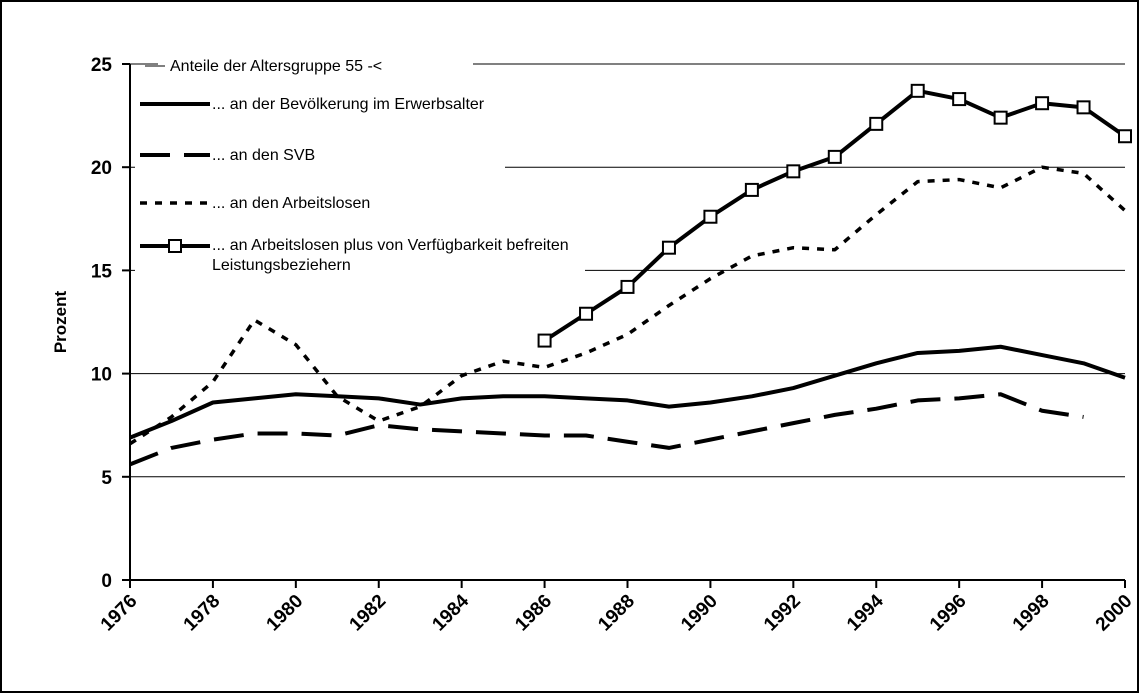 This screenshot has height=693, width=1139. I want to click on y-tick-label: 10, so click(101, 375).